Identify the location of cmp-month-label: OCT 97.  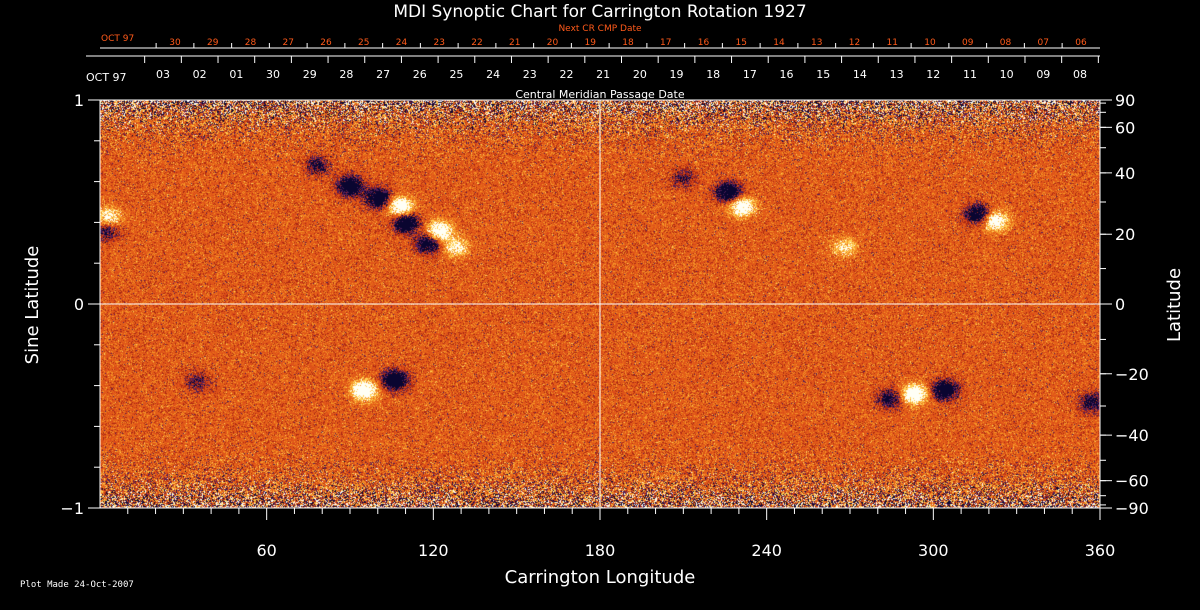
(106, 77).